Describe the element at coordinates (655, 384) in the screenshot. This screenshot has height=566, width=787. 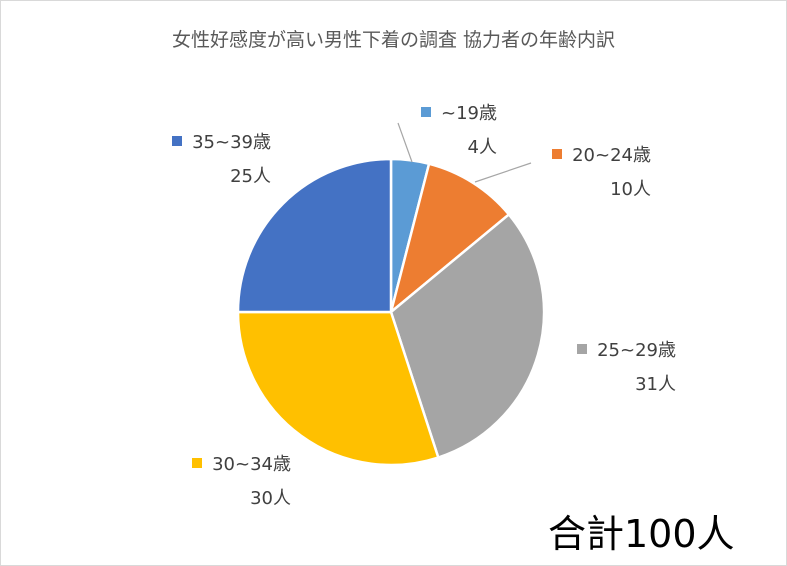
I see `slice-value: 31人` at that location.